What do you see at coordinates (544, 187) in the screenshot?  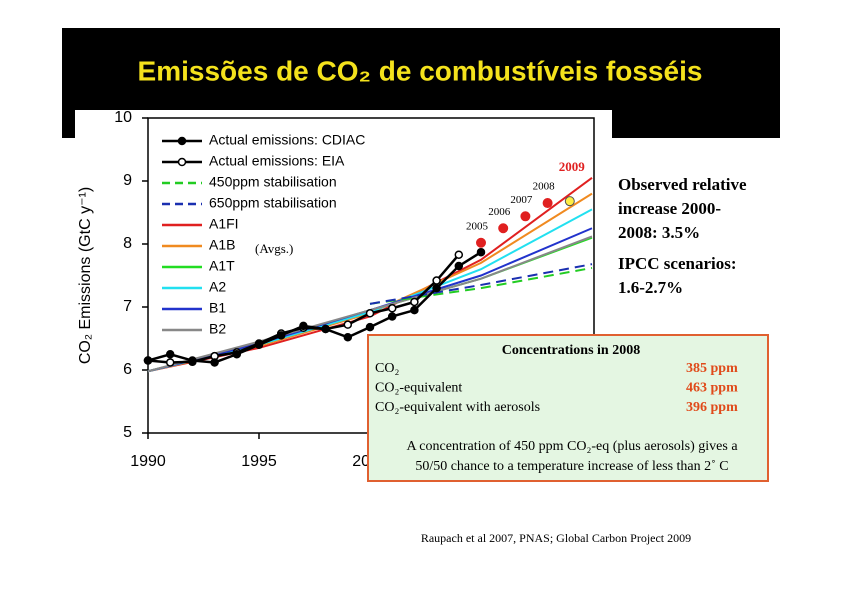 I see `point-label: 2008` at bounding box center [544, 187].